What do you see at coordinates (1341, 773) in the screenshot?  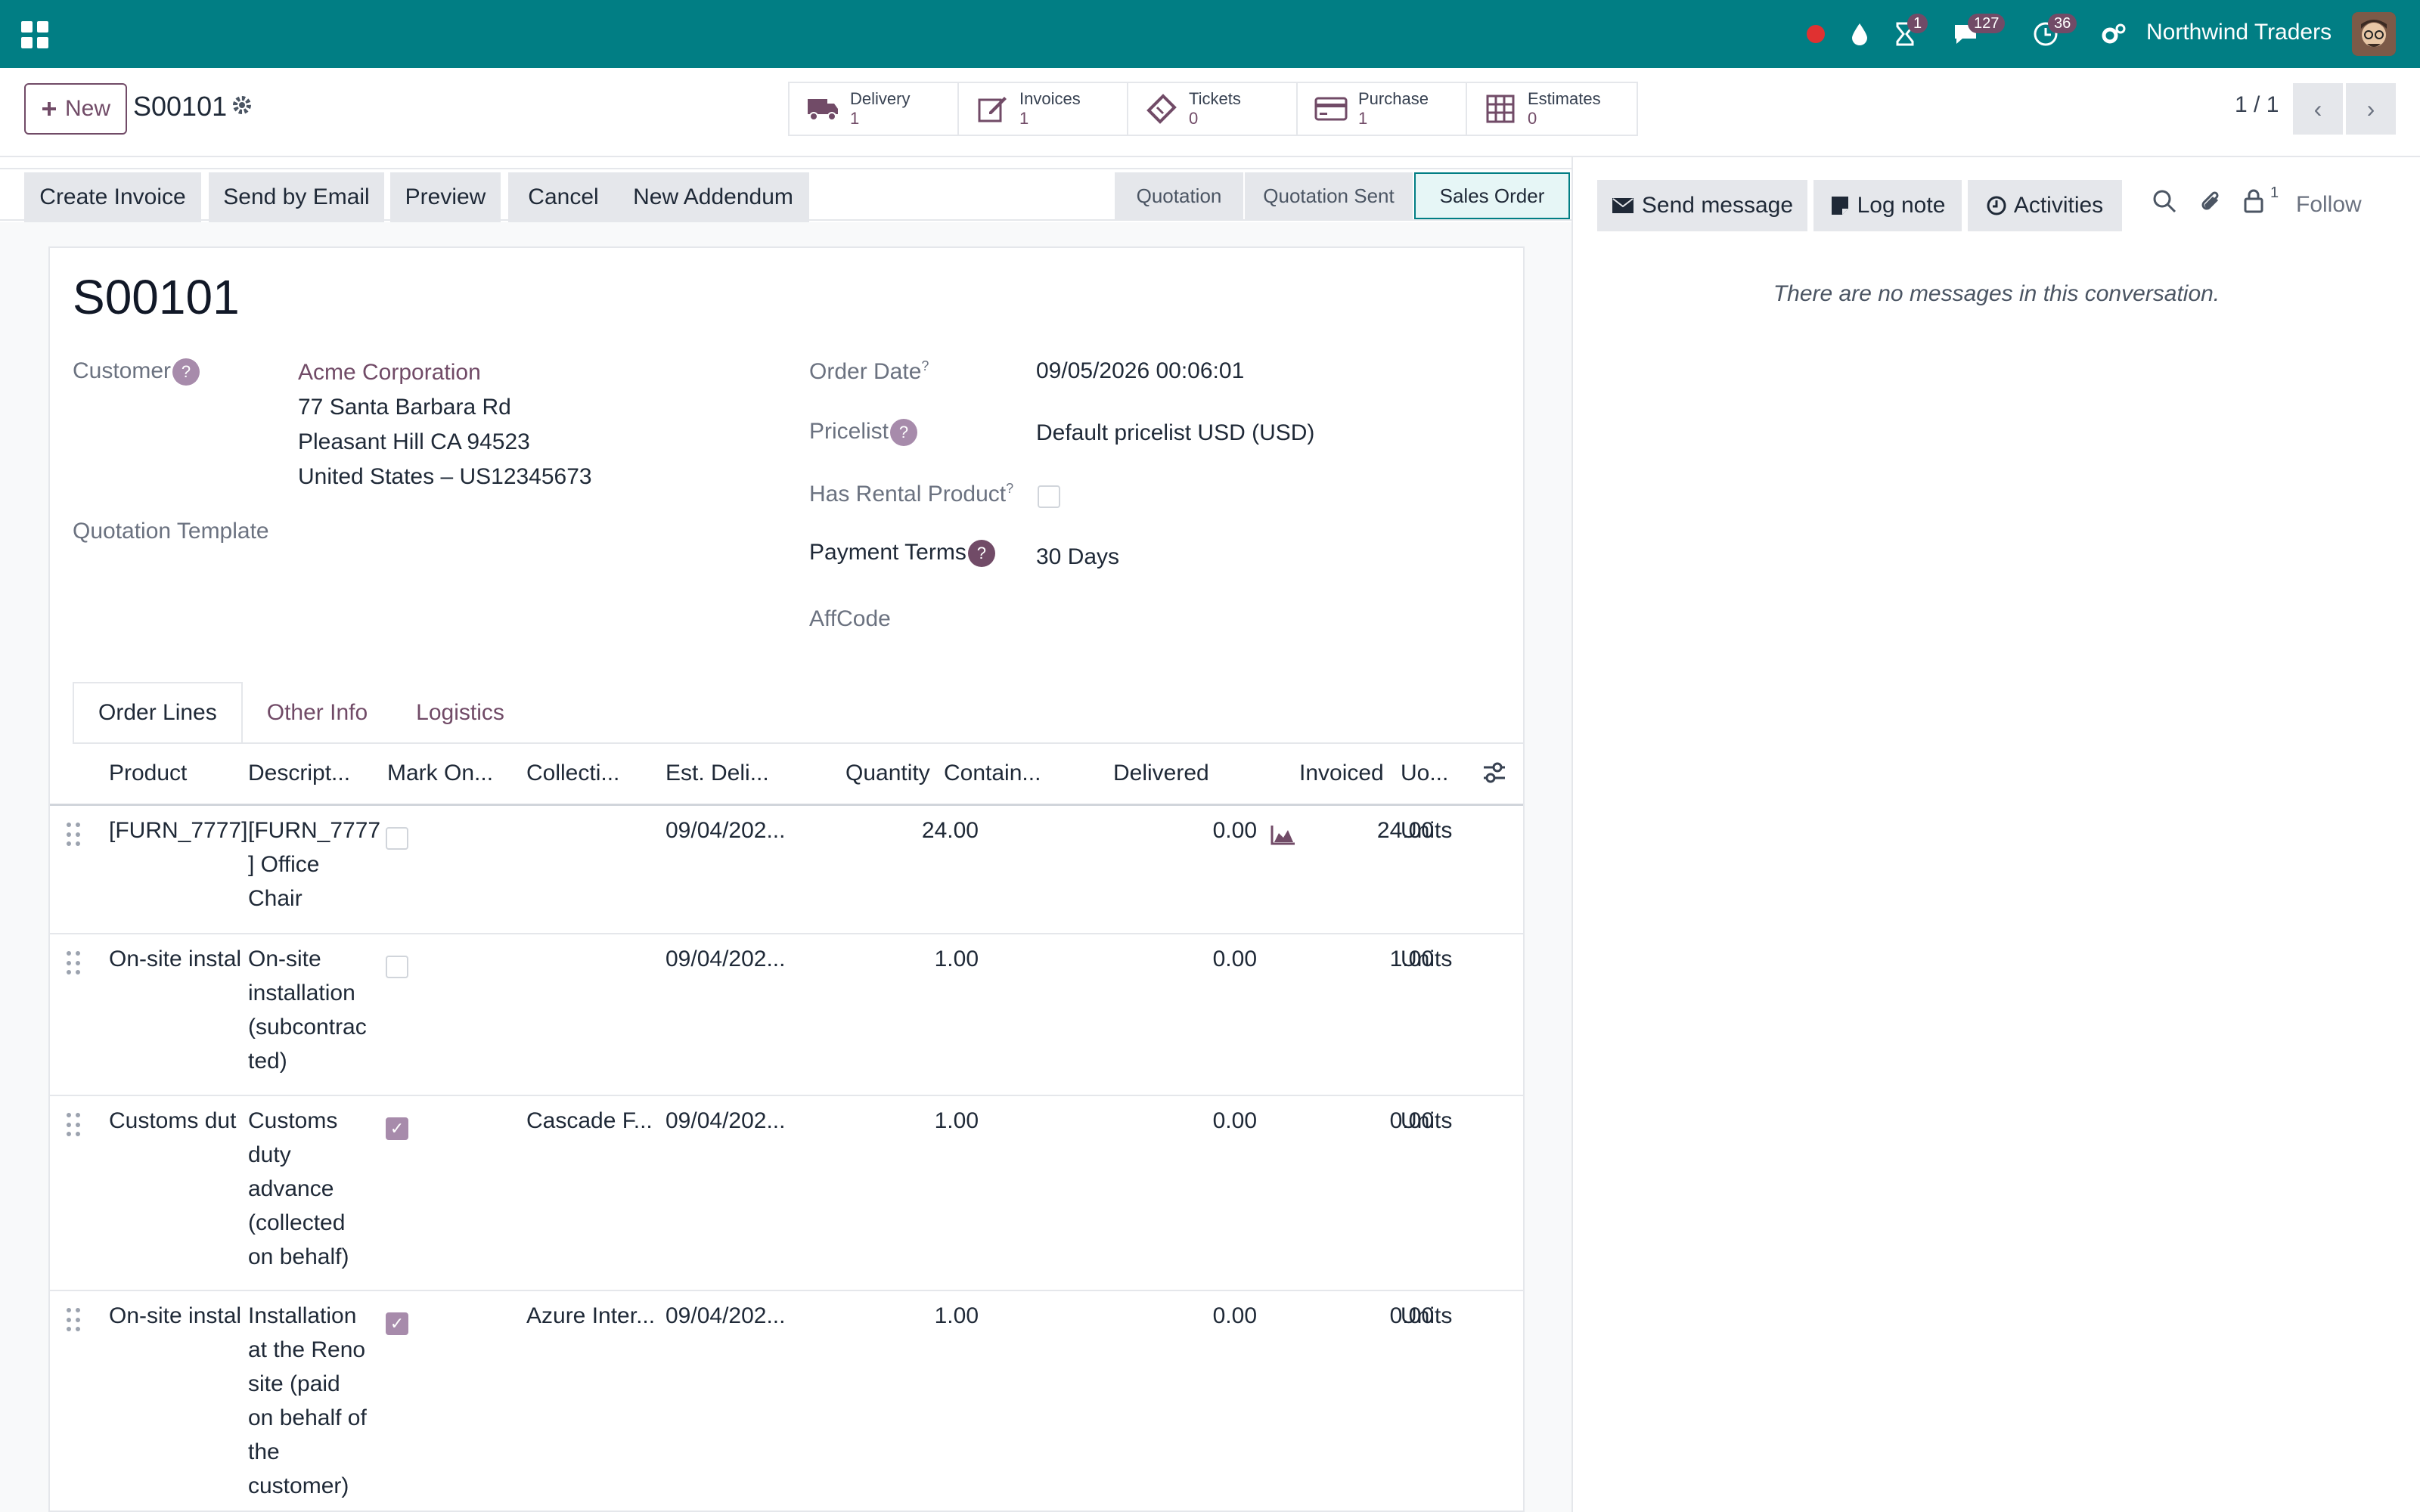 I see `column-invoiced: Invoiced` at bounding box center [1341, 773].